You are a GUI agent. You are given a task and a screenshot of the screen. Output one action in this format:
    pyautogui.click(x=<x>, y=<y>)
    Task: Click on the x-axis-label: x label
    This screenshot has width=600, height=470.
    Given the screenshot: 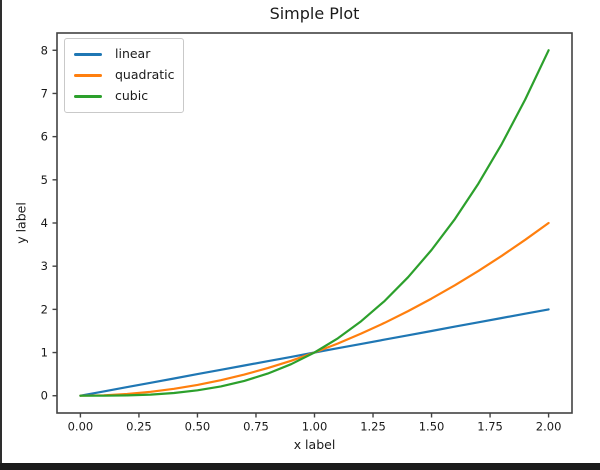 What is the action you would take?
    pyautogui.click(x=314, y=444)
    